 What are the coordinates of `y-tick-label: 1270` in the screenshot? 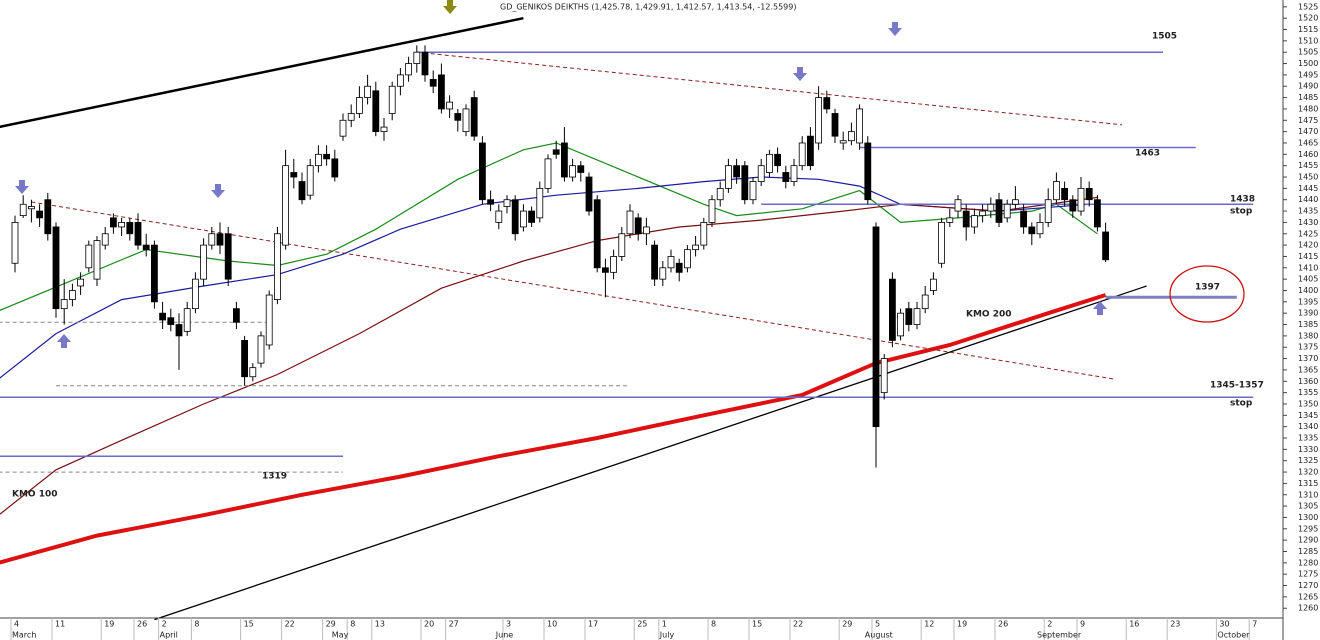 It's located at (1308, 585).